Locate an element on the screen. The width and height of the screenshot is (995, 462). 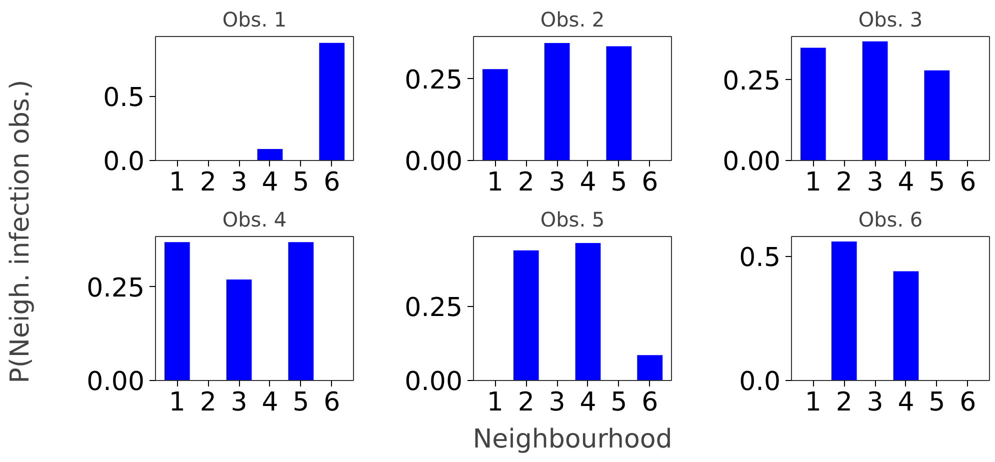
chart-title: Obs. 2 is located at coordinates (572, 20).